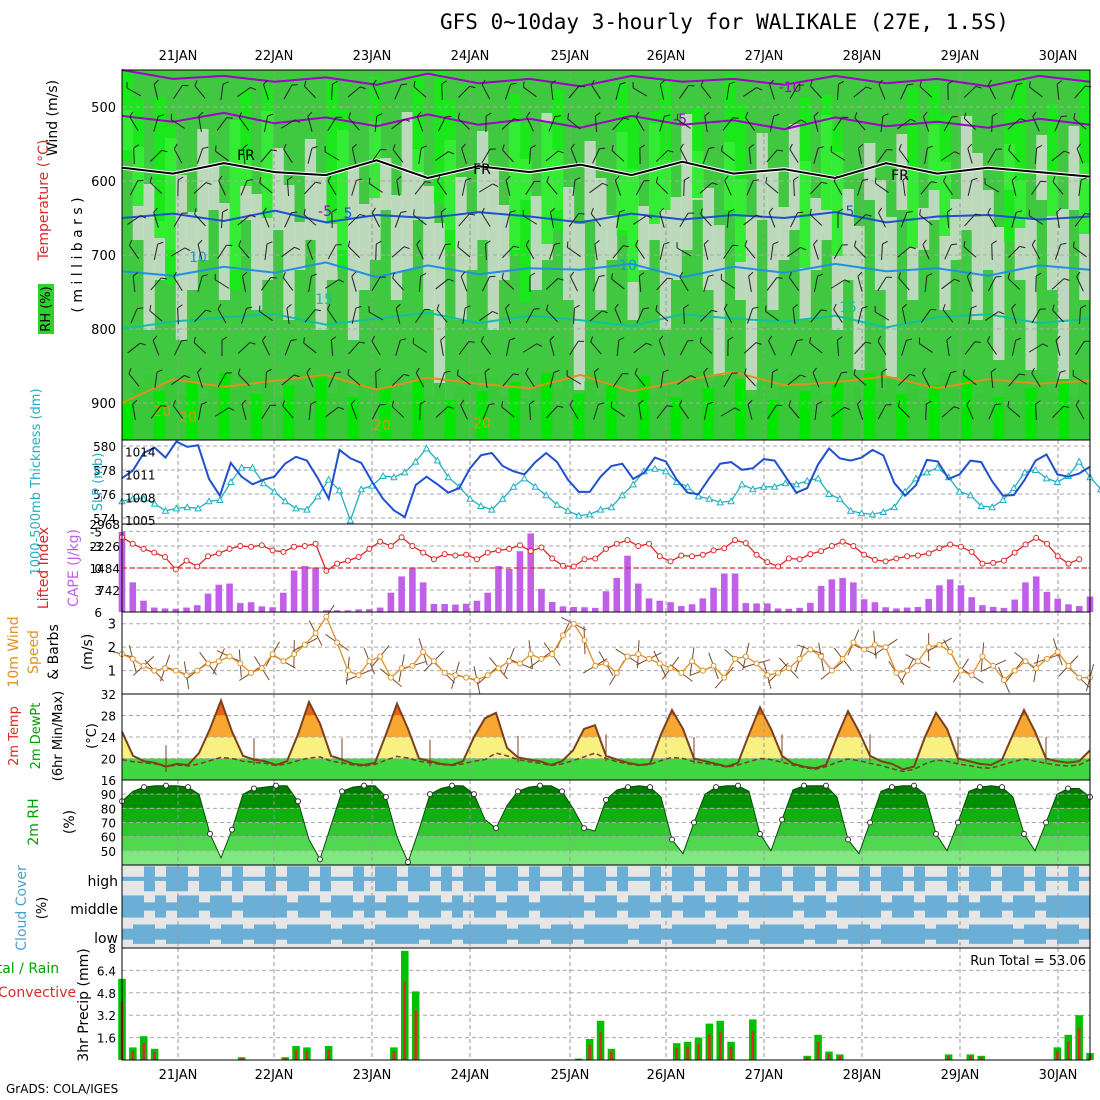  What do you see at coordinates (515, 175) in the screenshot?
I see `rh-moist-patch` at bounding box center [515, 175].